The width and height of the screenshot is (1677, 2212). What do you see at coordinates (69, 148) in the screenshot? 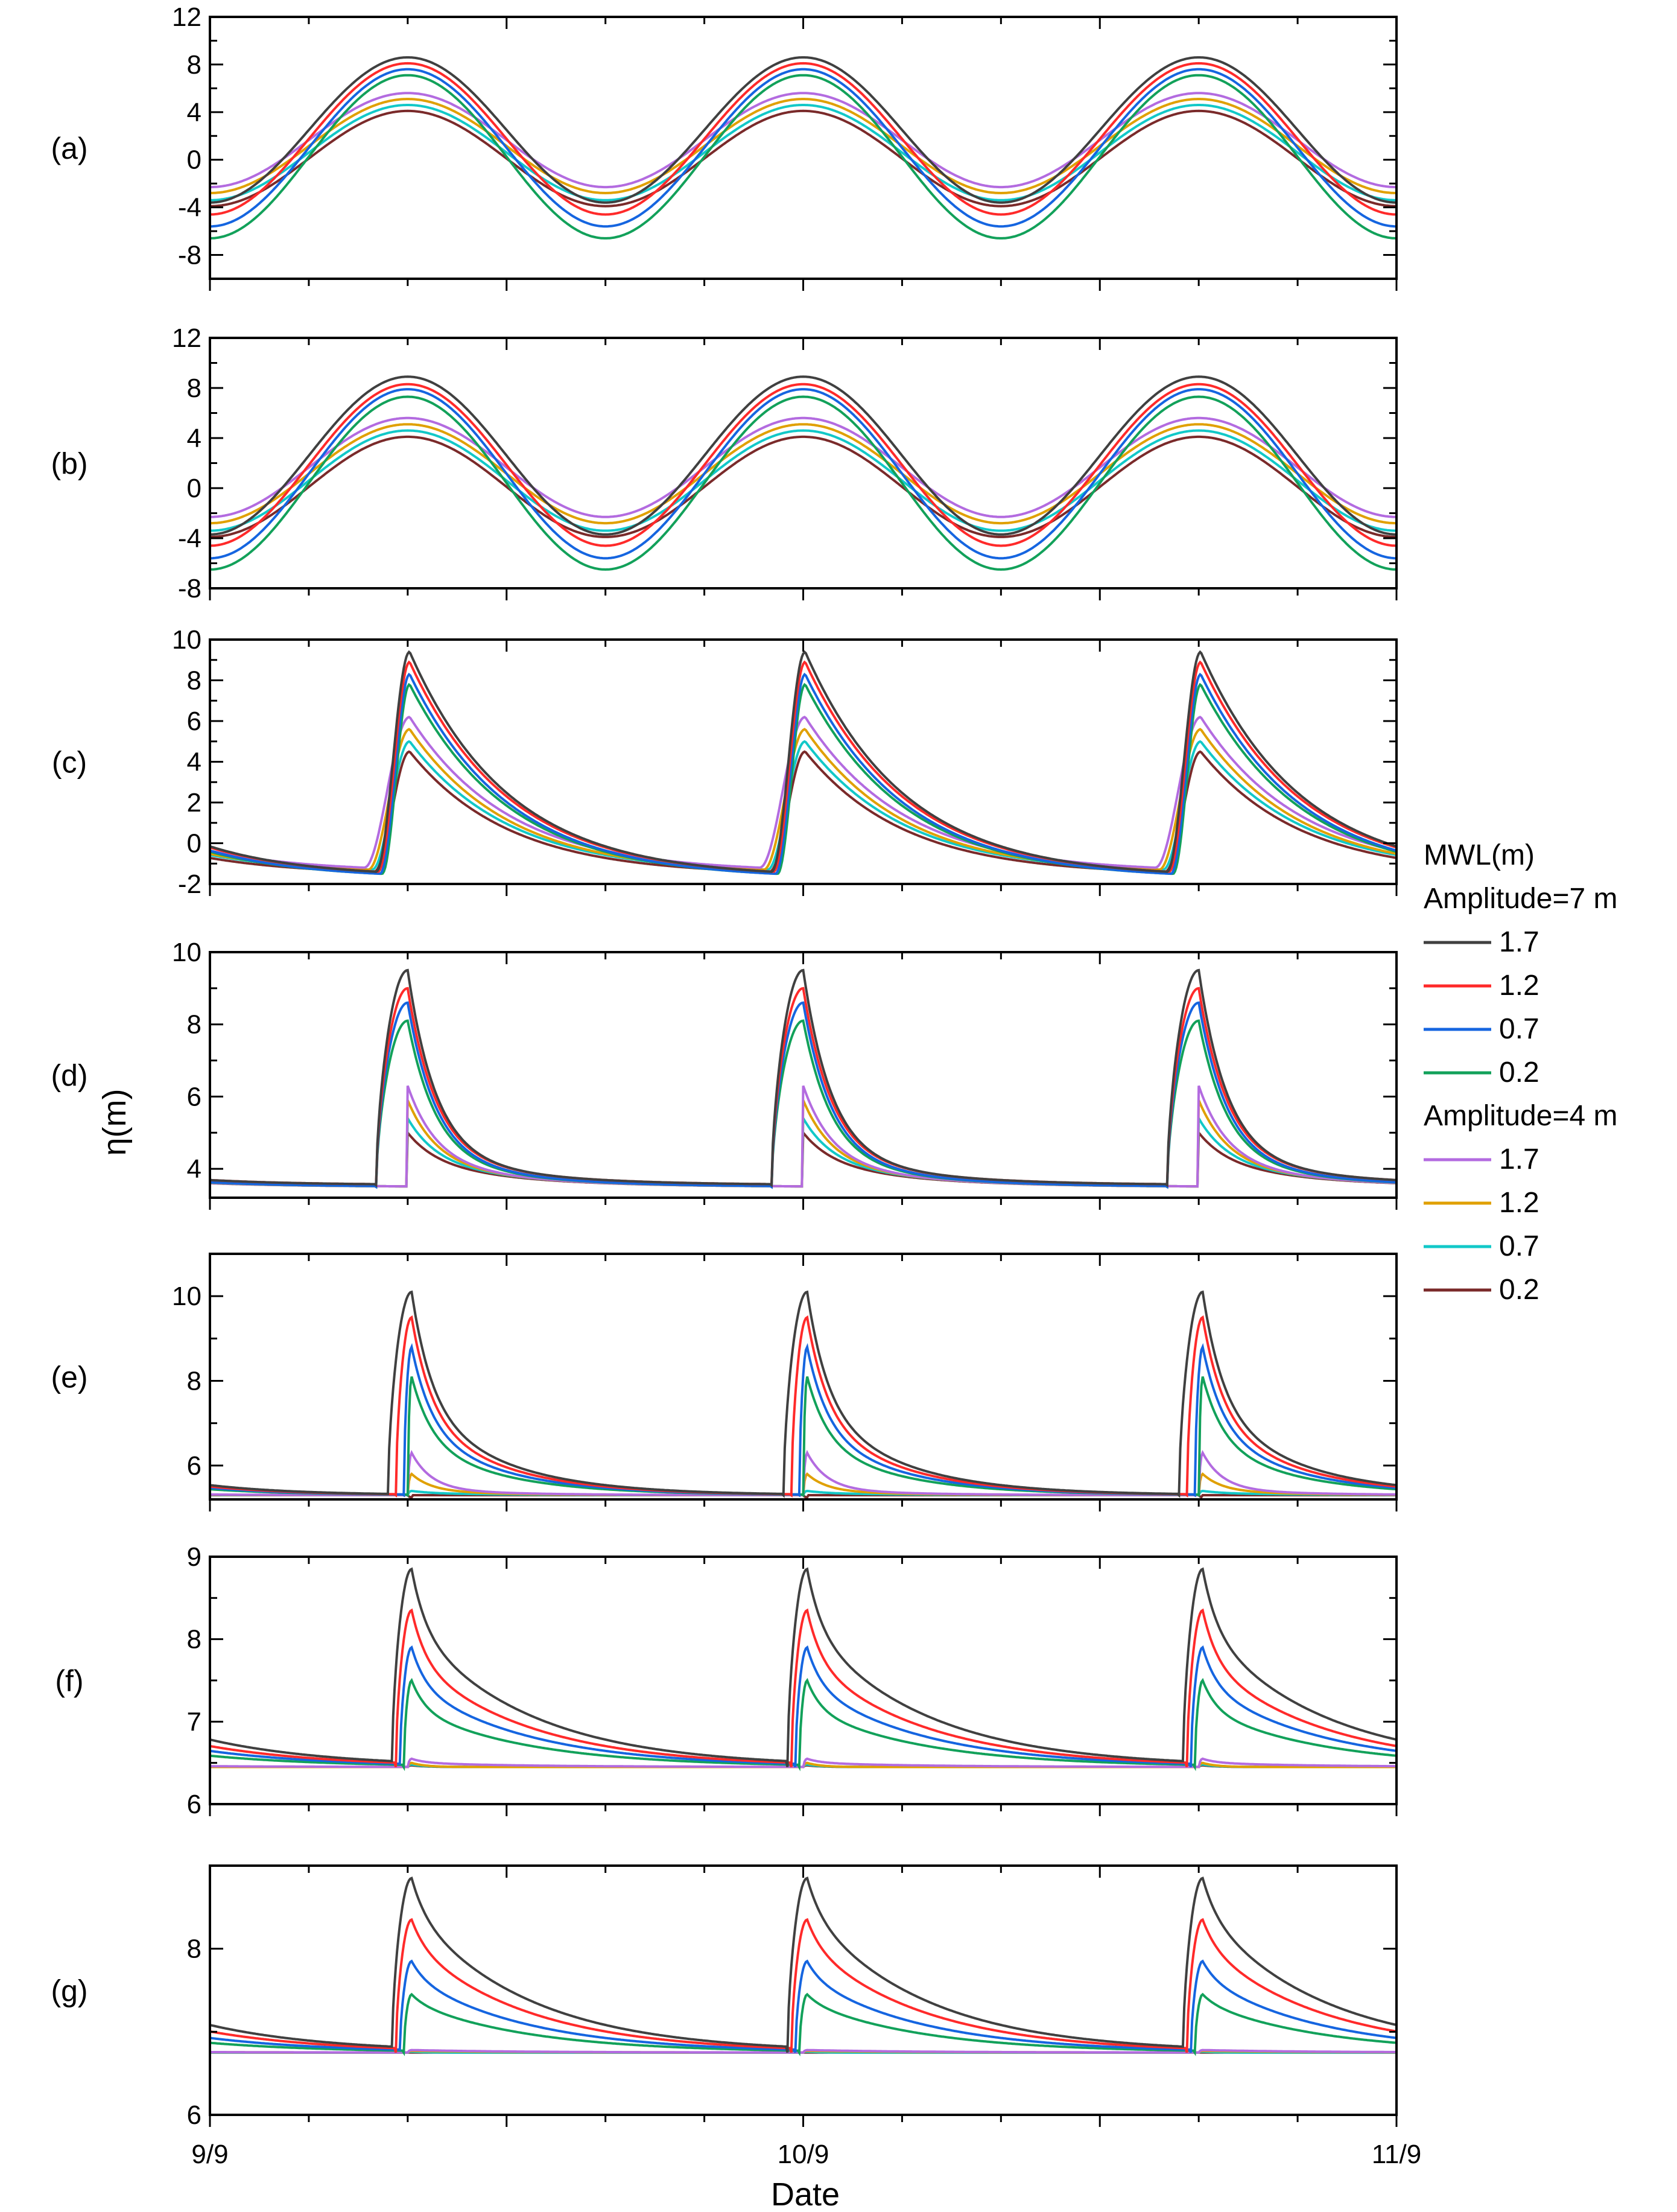
I see `panel-label: (a)` at bounding box center [69, 148].